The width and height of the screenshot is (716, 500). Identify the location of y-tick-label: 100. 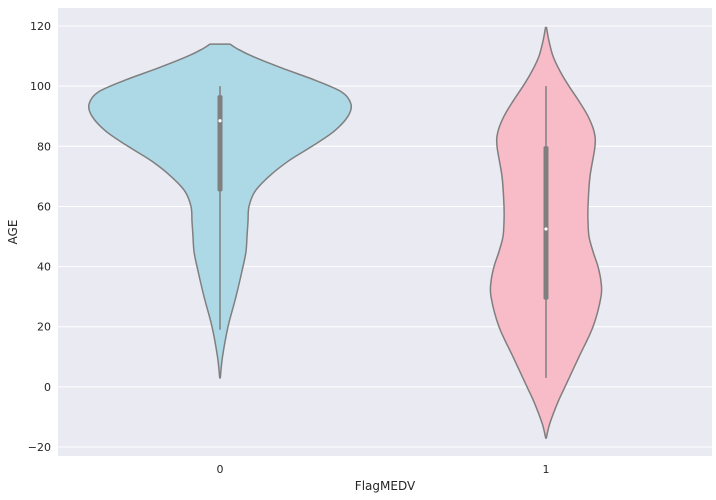
(40, 86).